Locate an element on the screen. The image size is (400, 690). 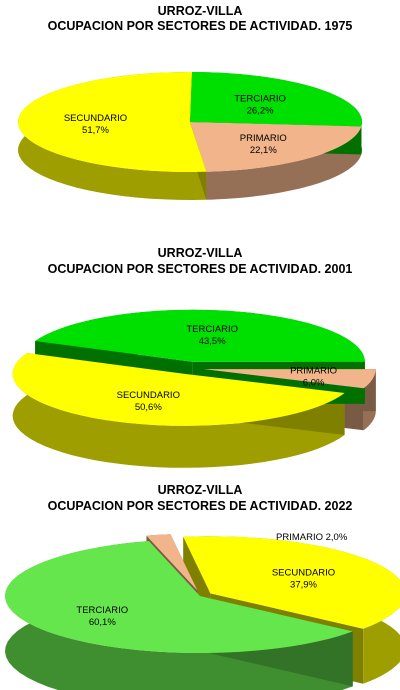
chart-3-slice-secundario is located at coordinates (291, 582).